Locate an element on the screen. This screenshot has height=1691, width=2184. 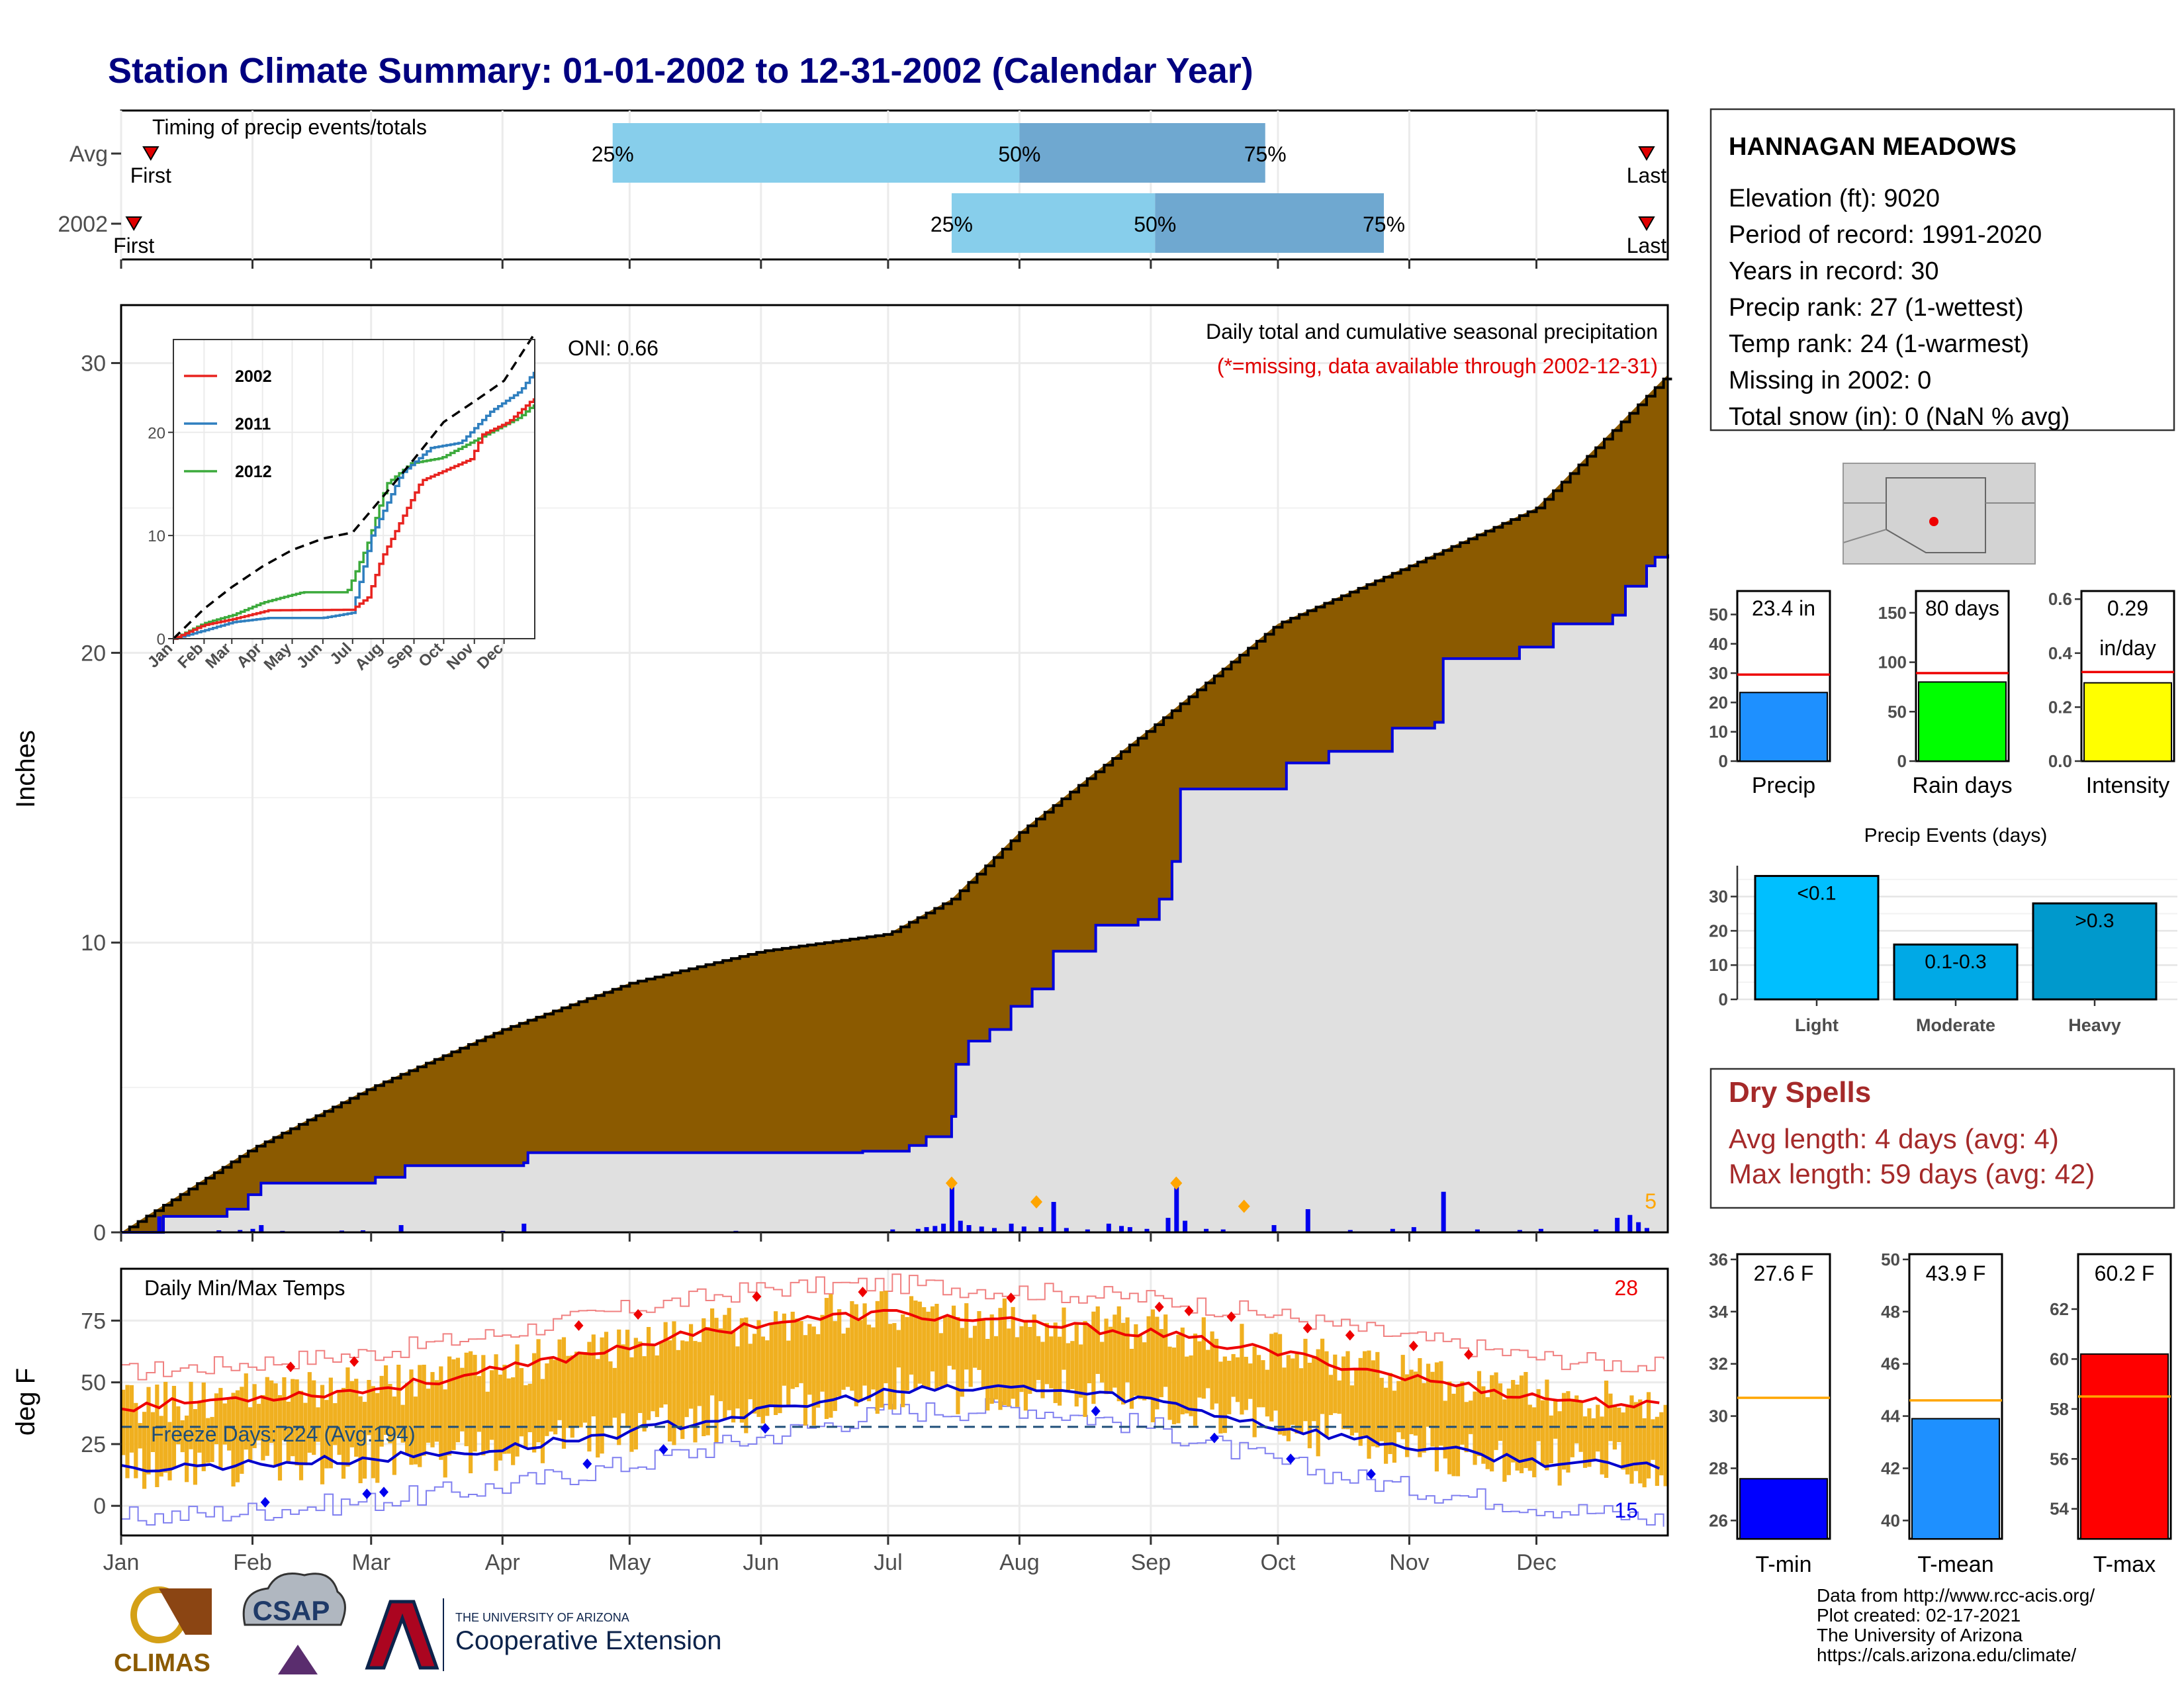
temp-bar-tick-label: 44 is located at coordinates (1891, 1416).